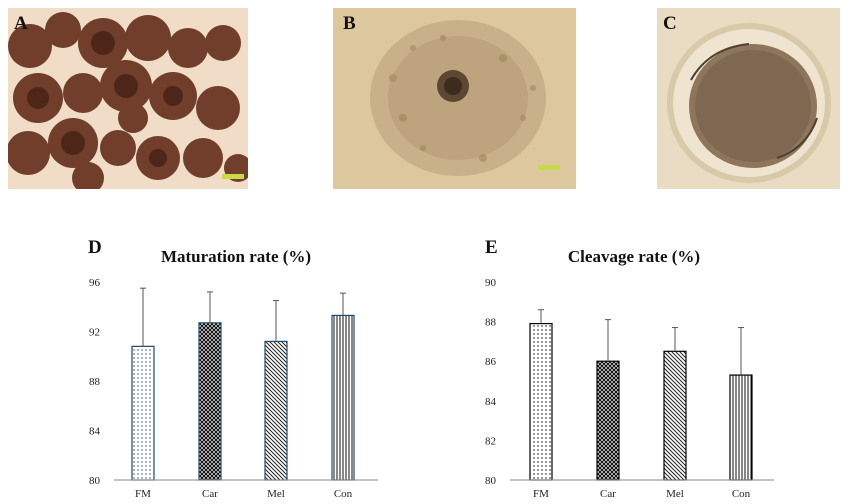 The image size is (848, 504). I want to click on d-y-tick-label: 88, so click(95, 382).